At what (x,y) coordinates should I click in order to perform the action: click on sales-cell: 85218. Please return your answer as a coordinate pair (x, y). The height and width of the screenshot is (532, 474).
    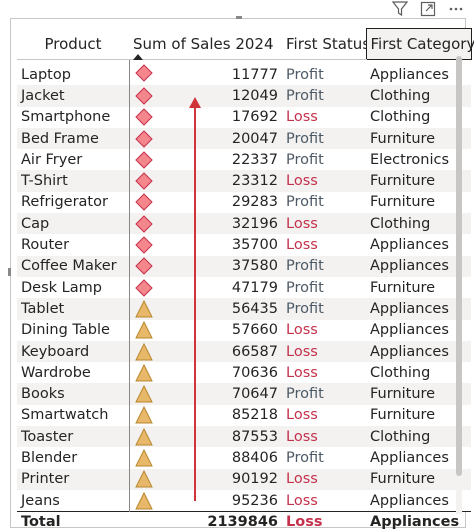
    Looking at the image, I should click on (205, 415).